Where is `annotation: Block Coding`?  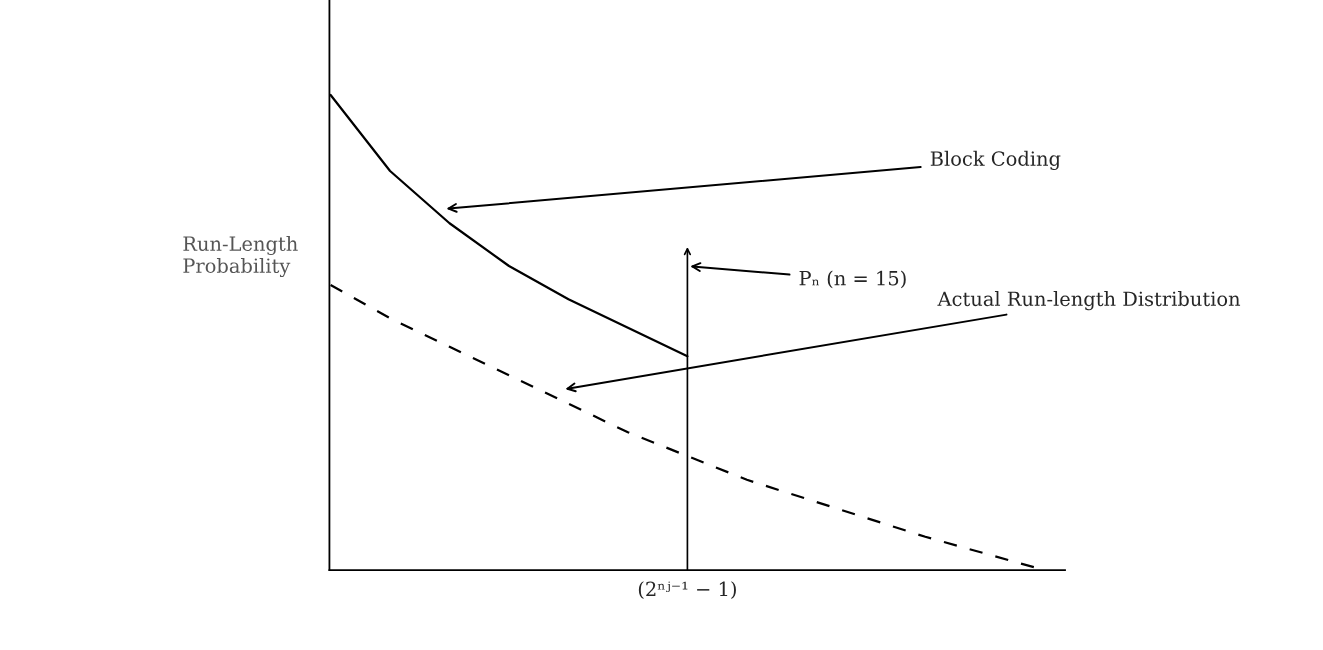 annotation: Block Coding is located at coordinates (995, 160).